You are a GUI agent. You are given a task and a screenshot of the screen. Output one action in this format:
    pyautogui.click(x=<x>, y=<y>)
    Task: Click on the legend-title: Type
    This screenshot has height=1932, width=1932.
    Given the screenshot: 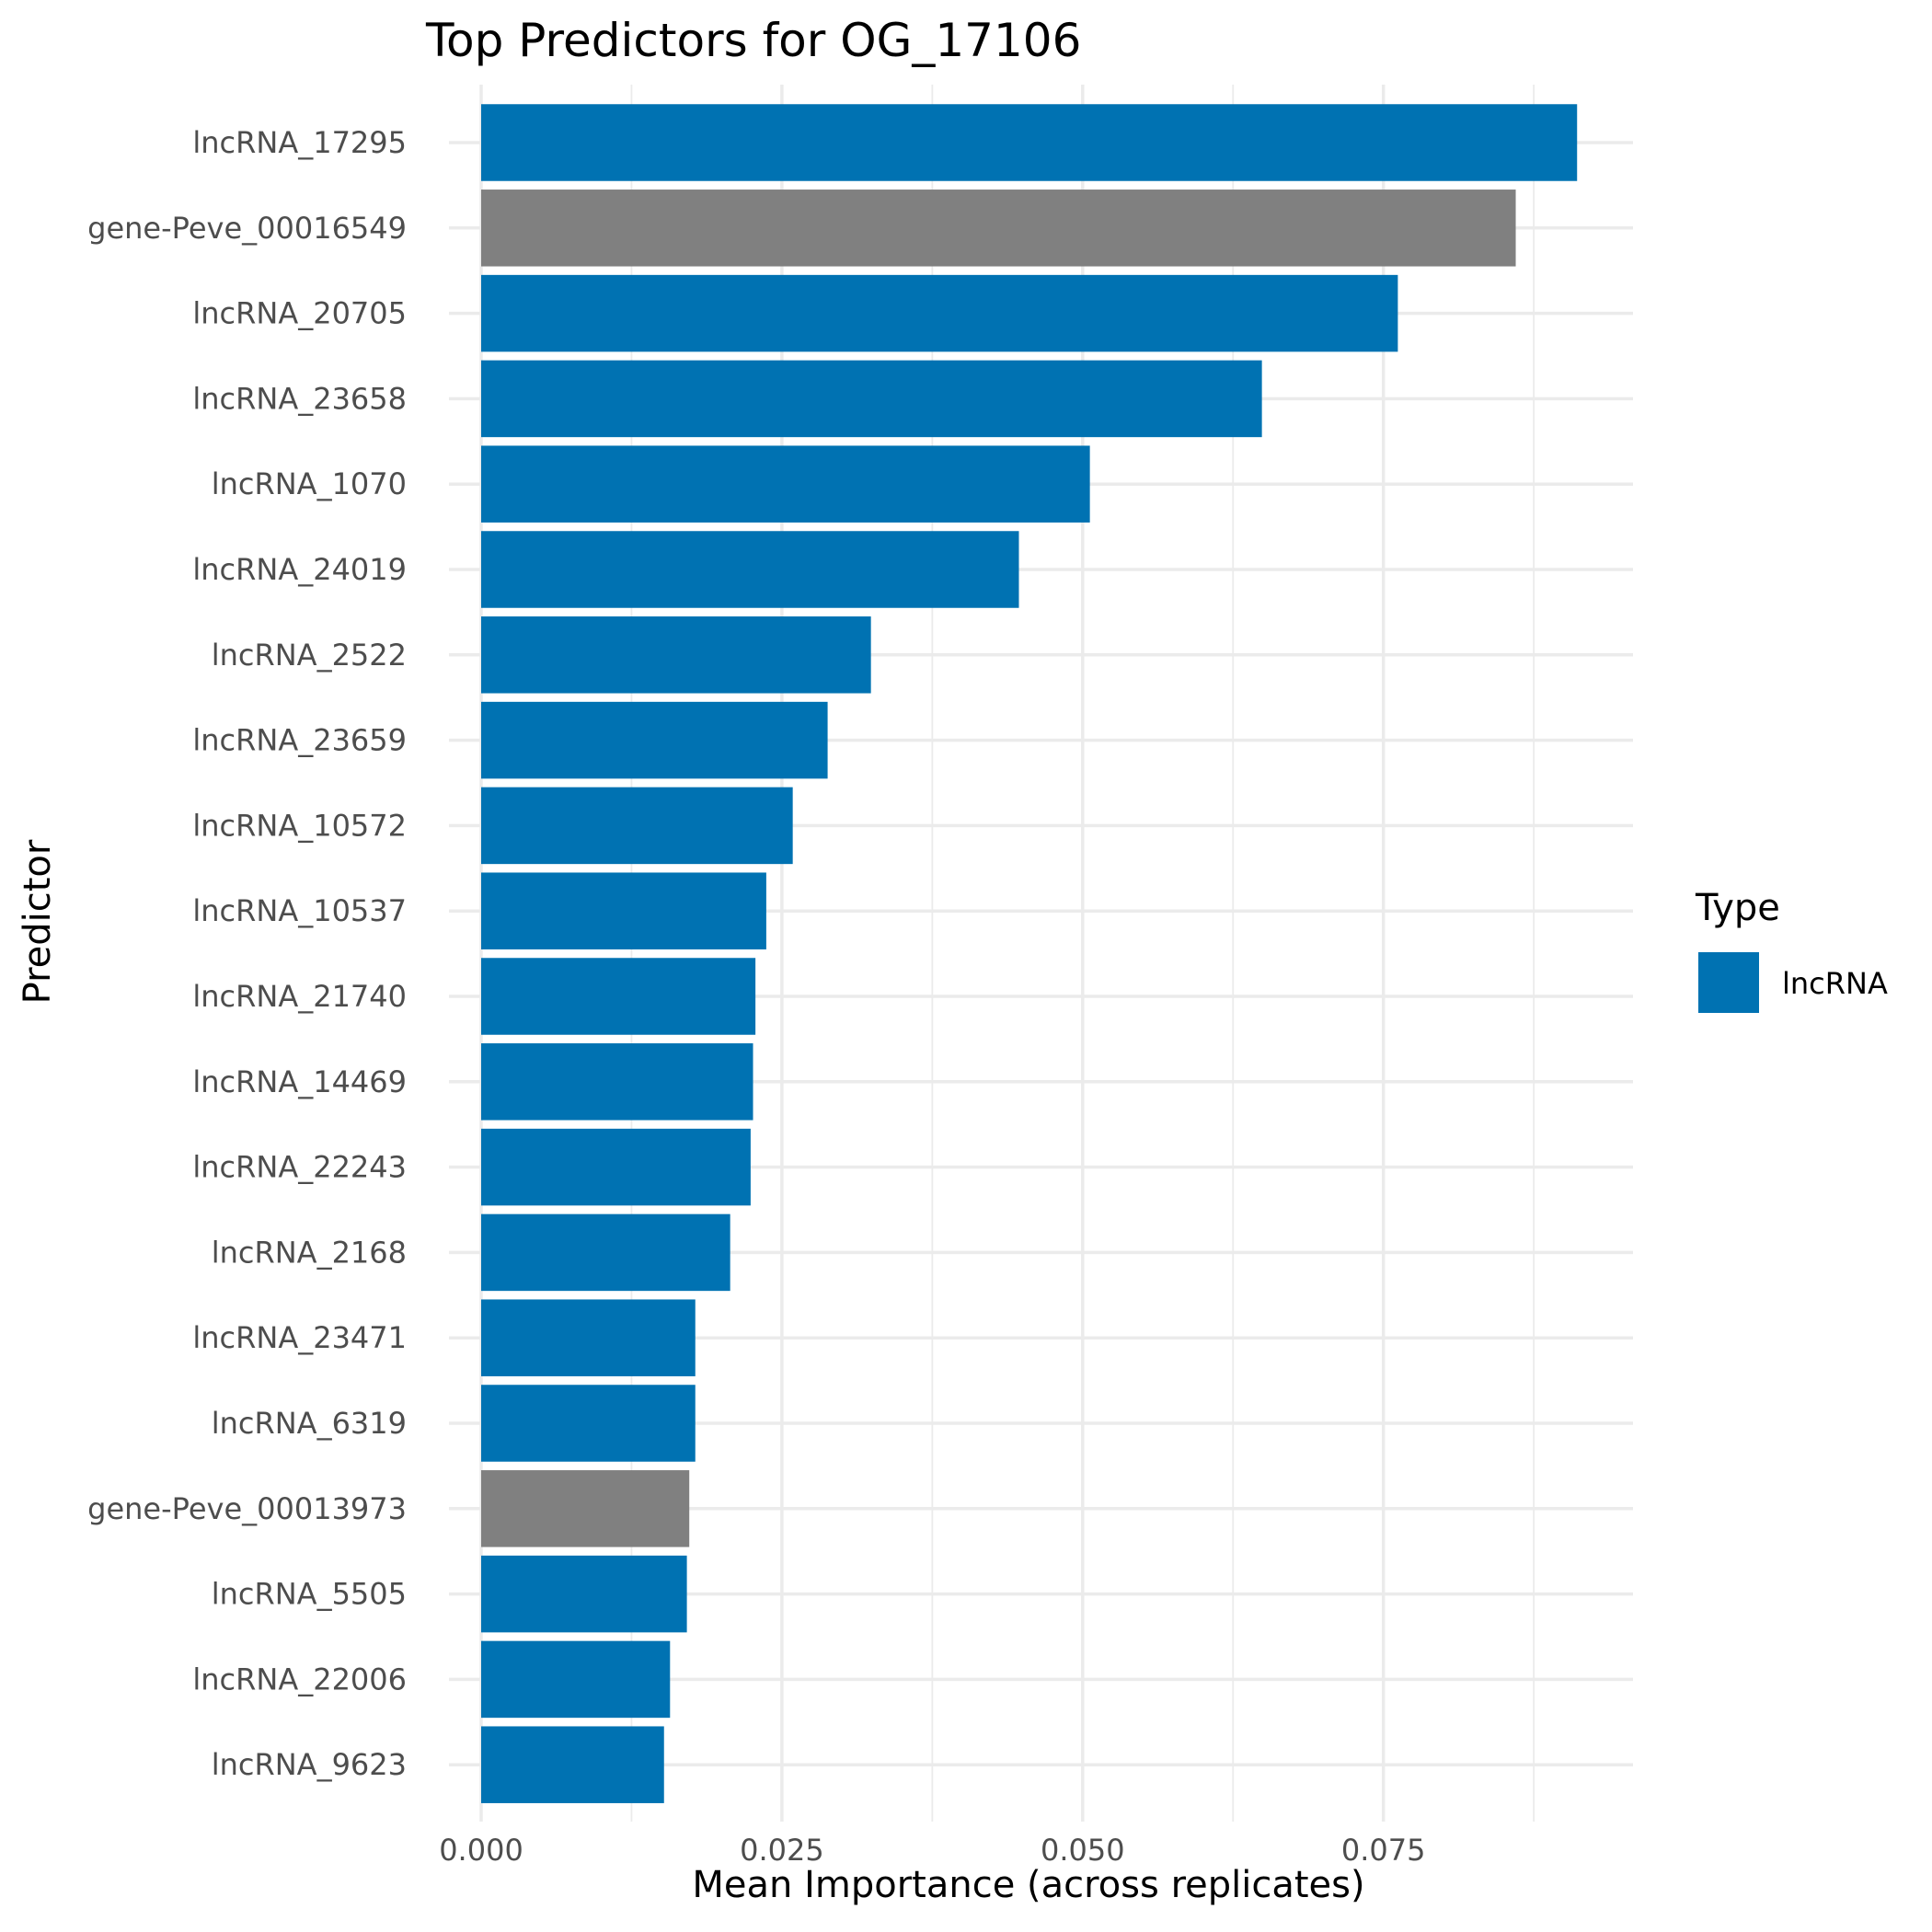 What is the action you would take?
    pyautogui.click(x=1737, y=908)
    